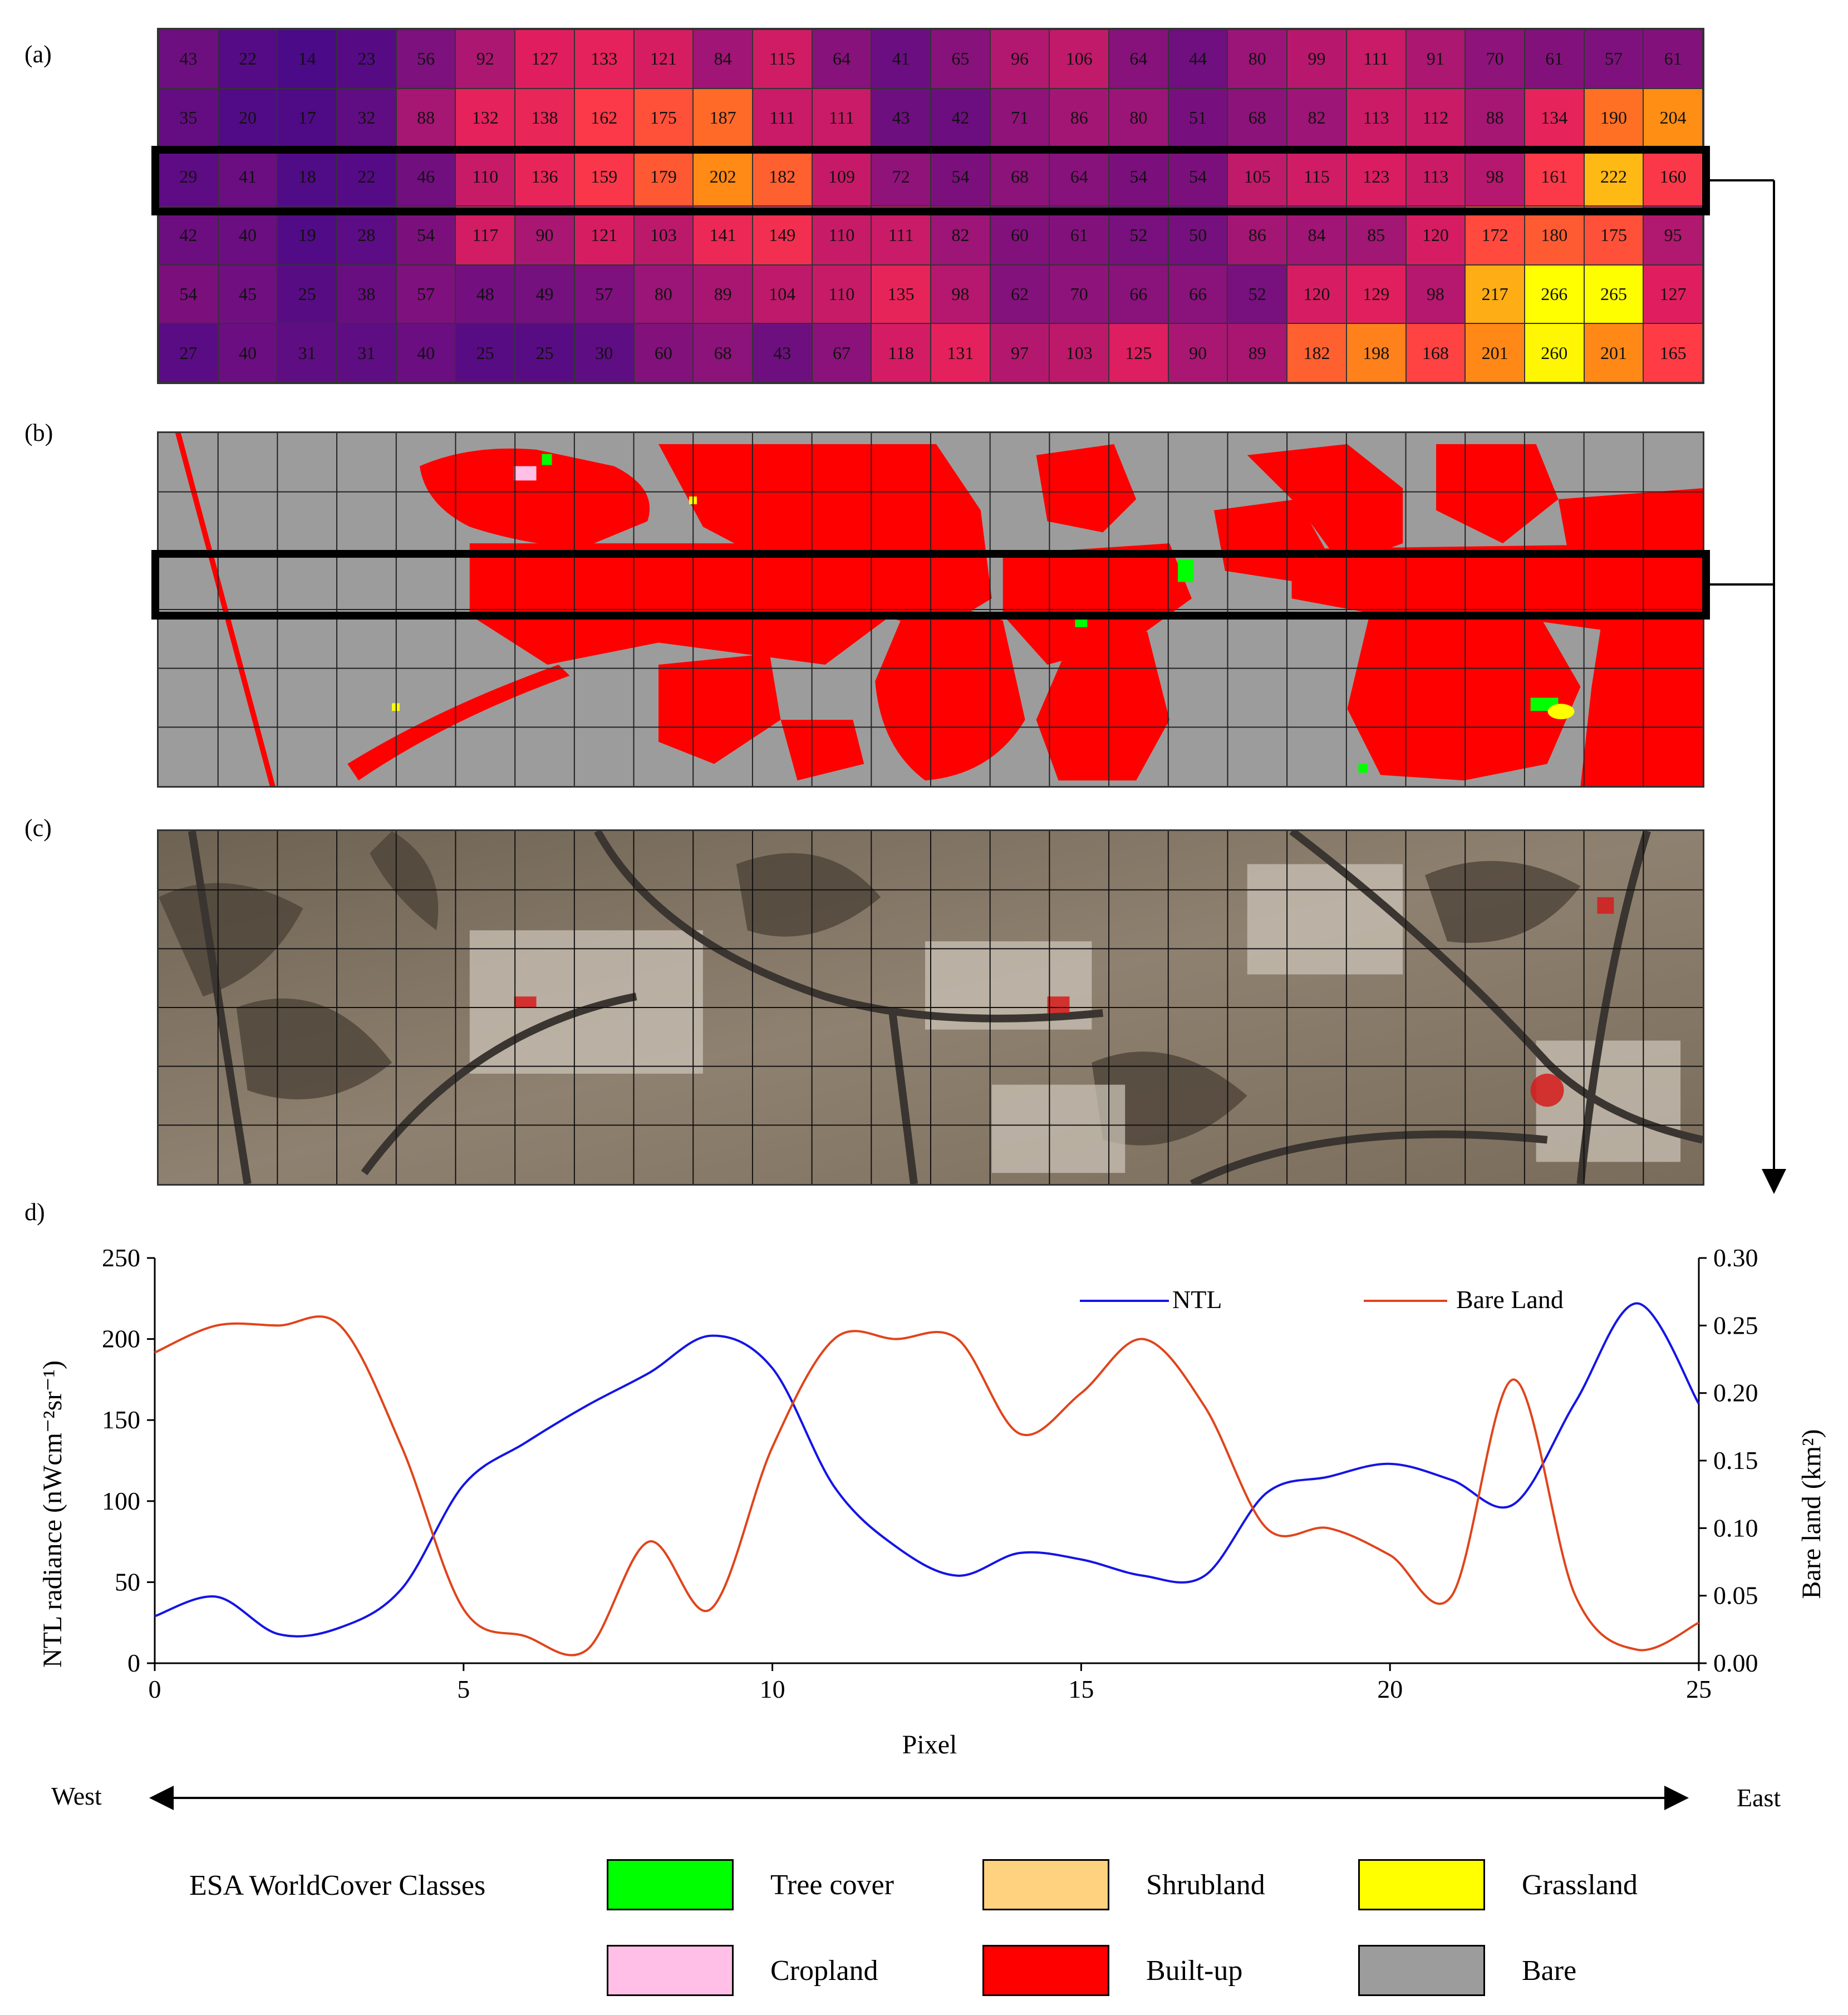  What do you see at coordinates (155, 1689) in the screenshot?
I see `x-tick-label: 0` at bounding box center [155, 1689].